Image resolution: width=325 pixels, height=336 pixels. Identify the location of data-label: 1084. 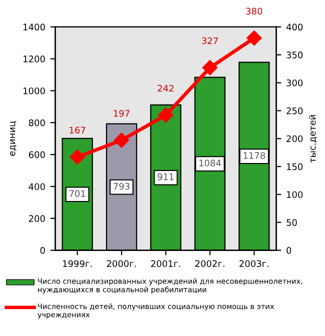
(210, 163).